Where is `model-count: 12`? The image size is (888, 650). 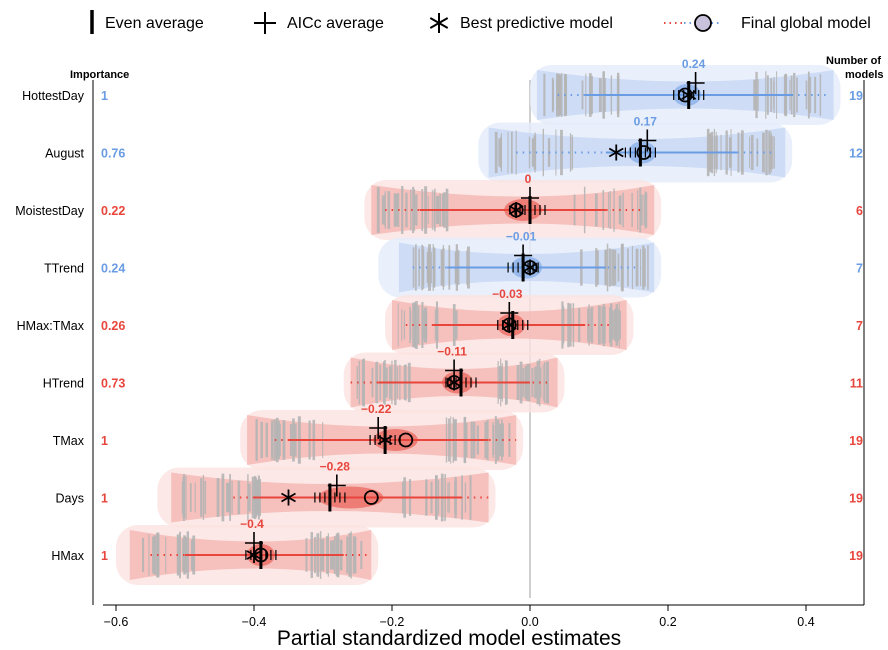
model-count: 12 is located at coordinates (856, 154).